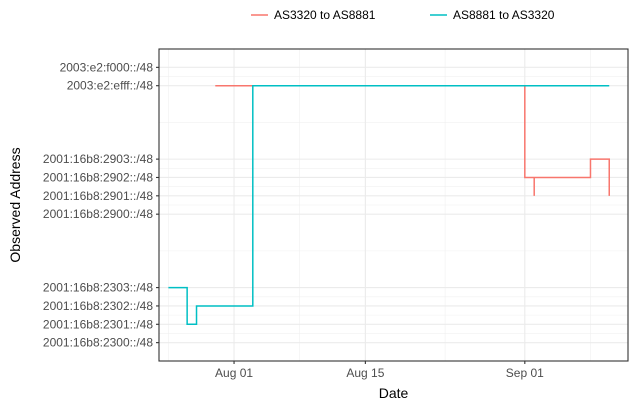 This screenshot has width=631, height=408. Describe the element at coordinates (98, 288) in the screenshot. I see `y-tick-label: 2001:16b8:2303::/48` at that location.